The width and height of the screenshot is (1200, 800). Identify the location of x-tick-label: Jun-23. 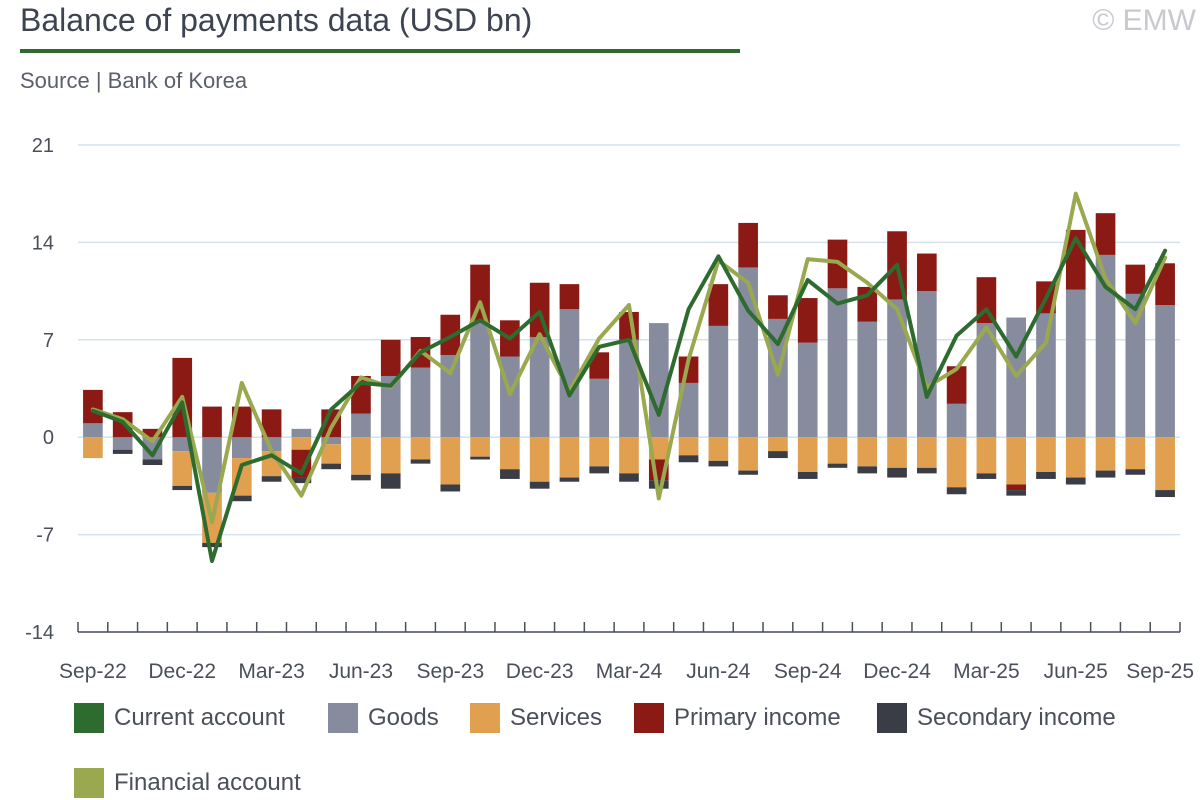
(361, 671).